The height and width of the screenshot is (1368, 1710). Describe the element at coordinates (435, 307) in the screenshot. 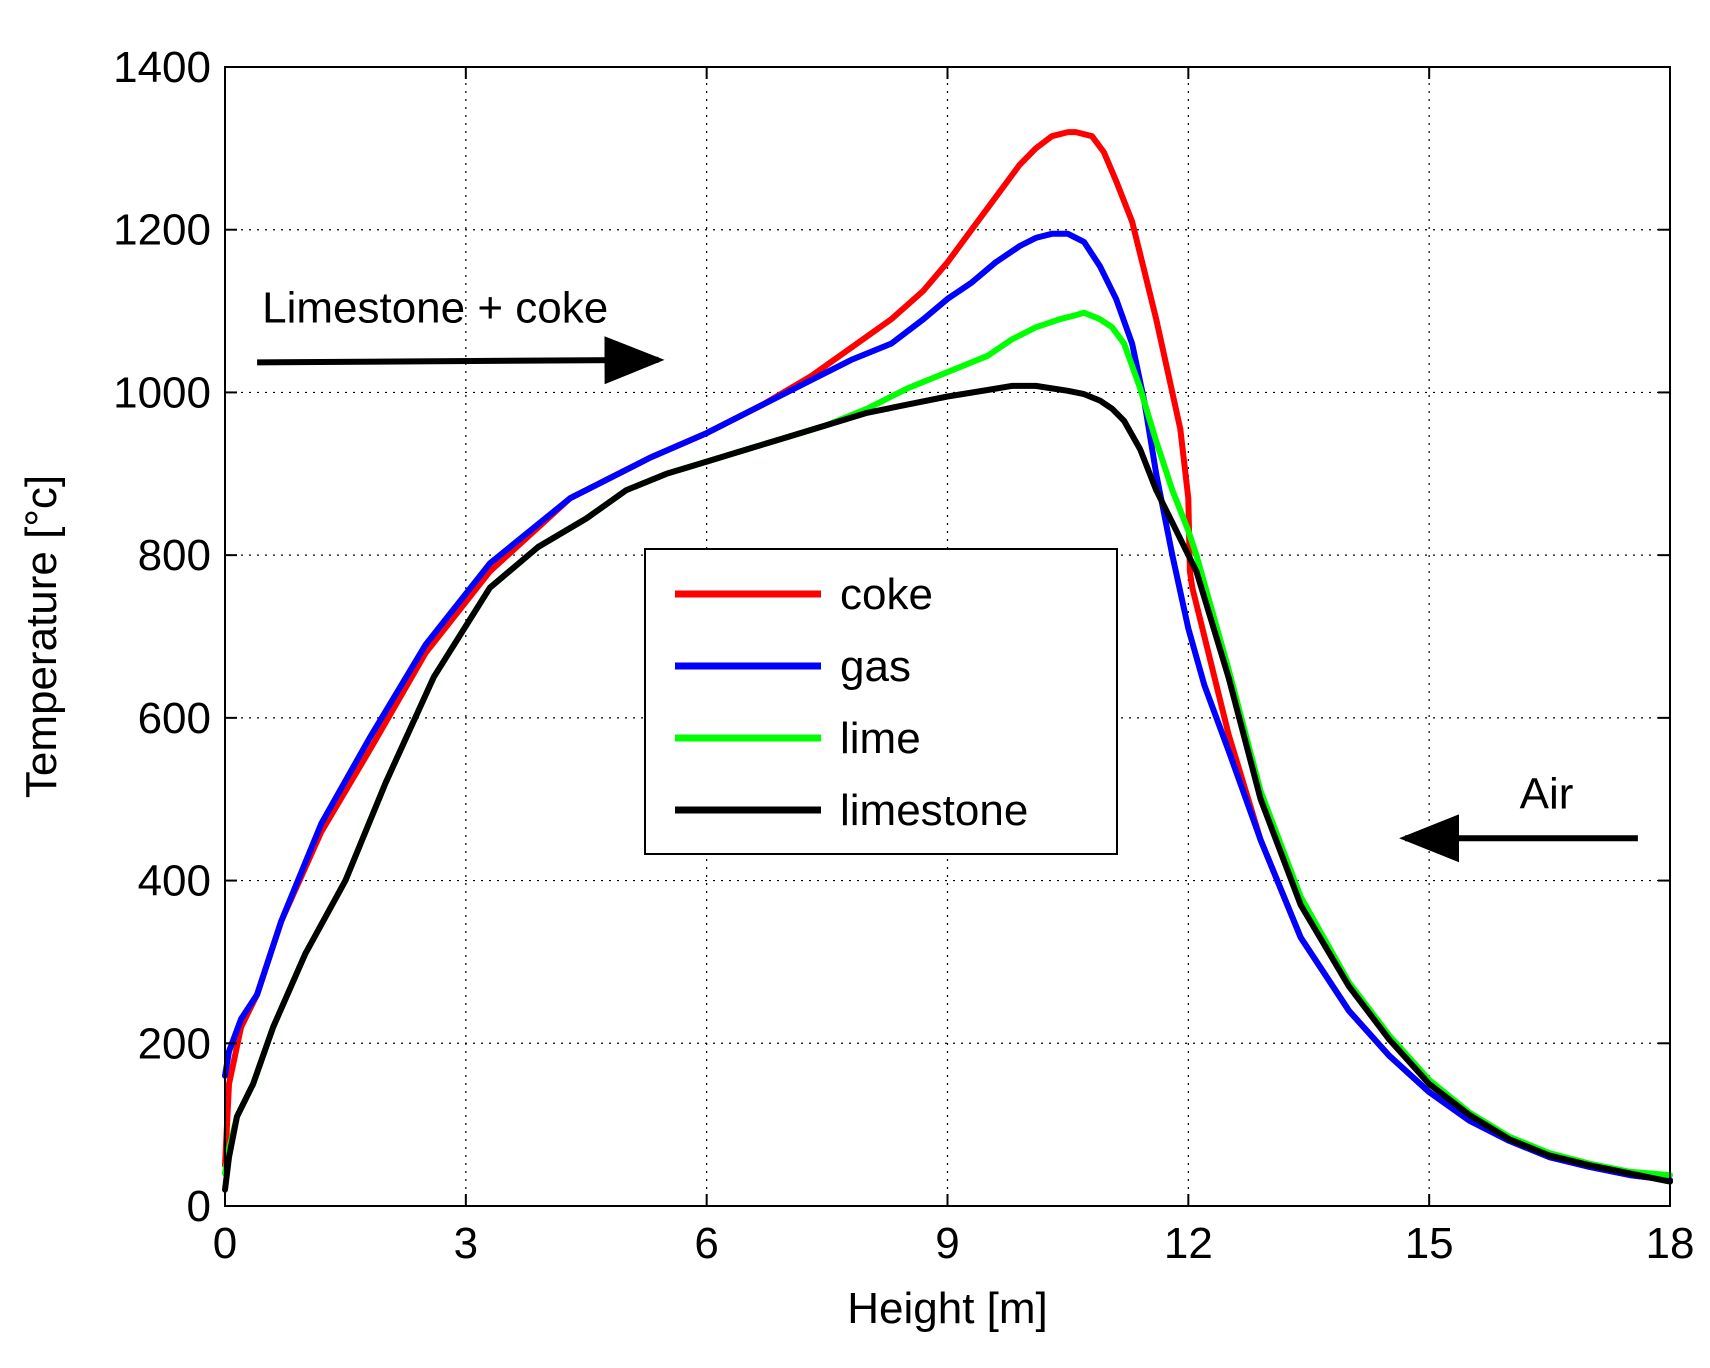

I see `annotation-label: Limestone + coke` at that location.